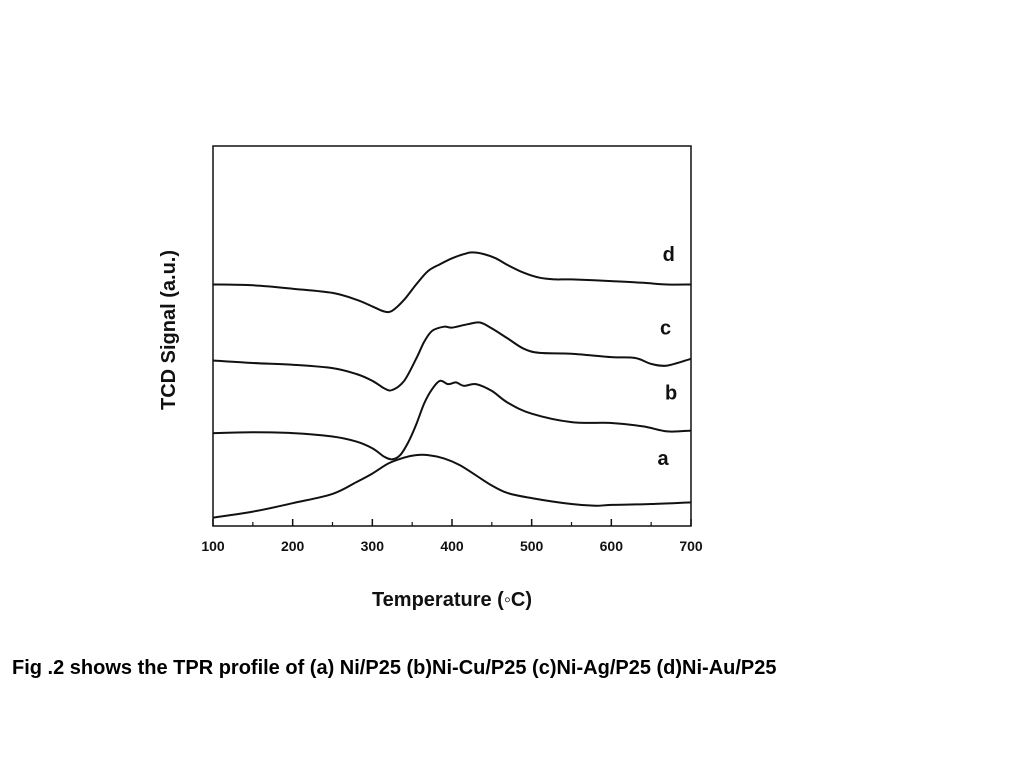  Describe the element at coordinates (532, 546) in the screenshot. I see `x-tick-label: 500` at that location.